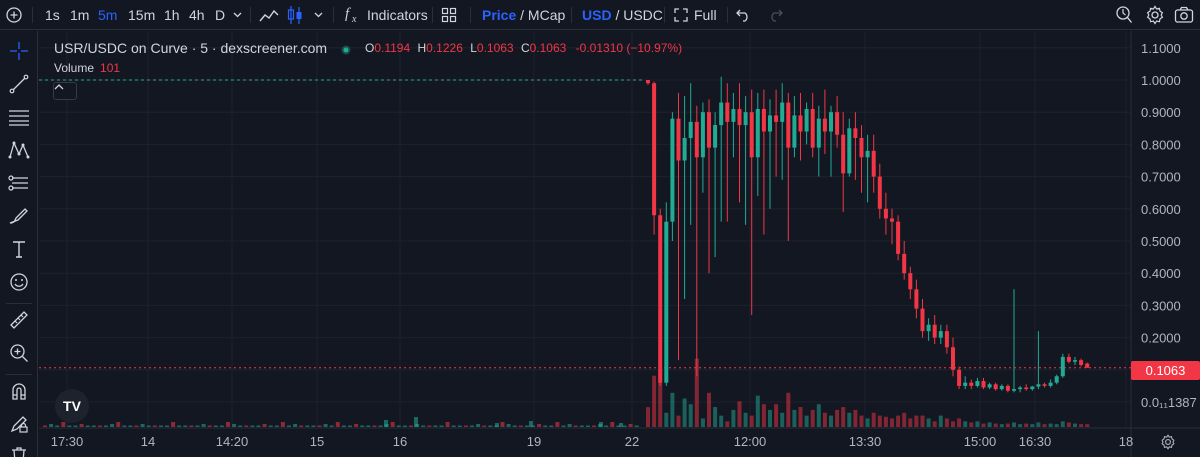 This screenshot has width=1200, height=457. I want to click on undo-icon, so click(744, 15).